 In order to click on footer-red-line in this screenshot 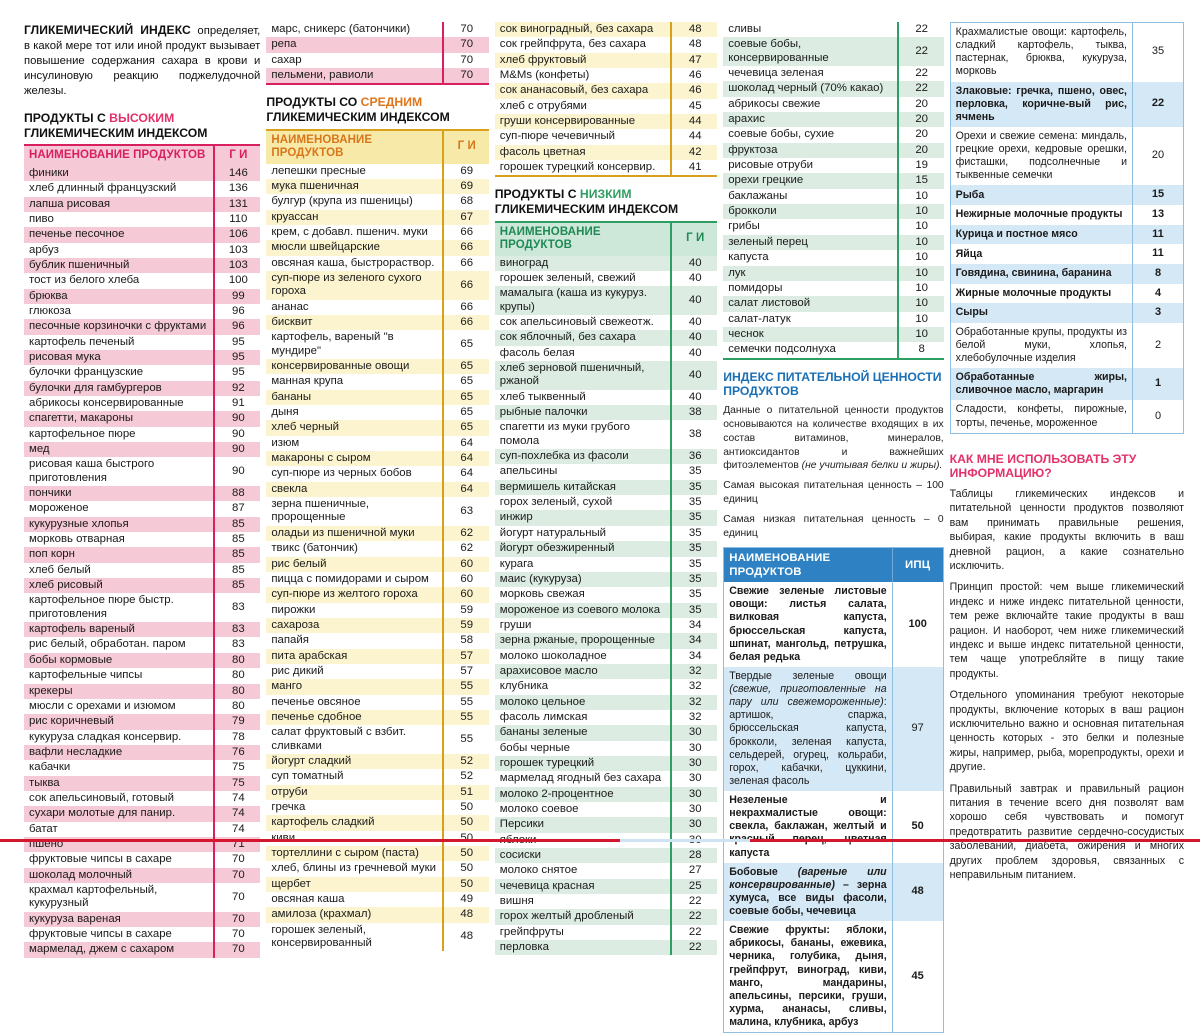, I will do `click(600, 840)`.